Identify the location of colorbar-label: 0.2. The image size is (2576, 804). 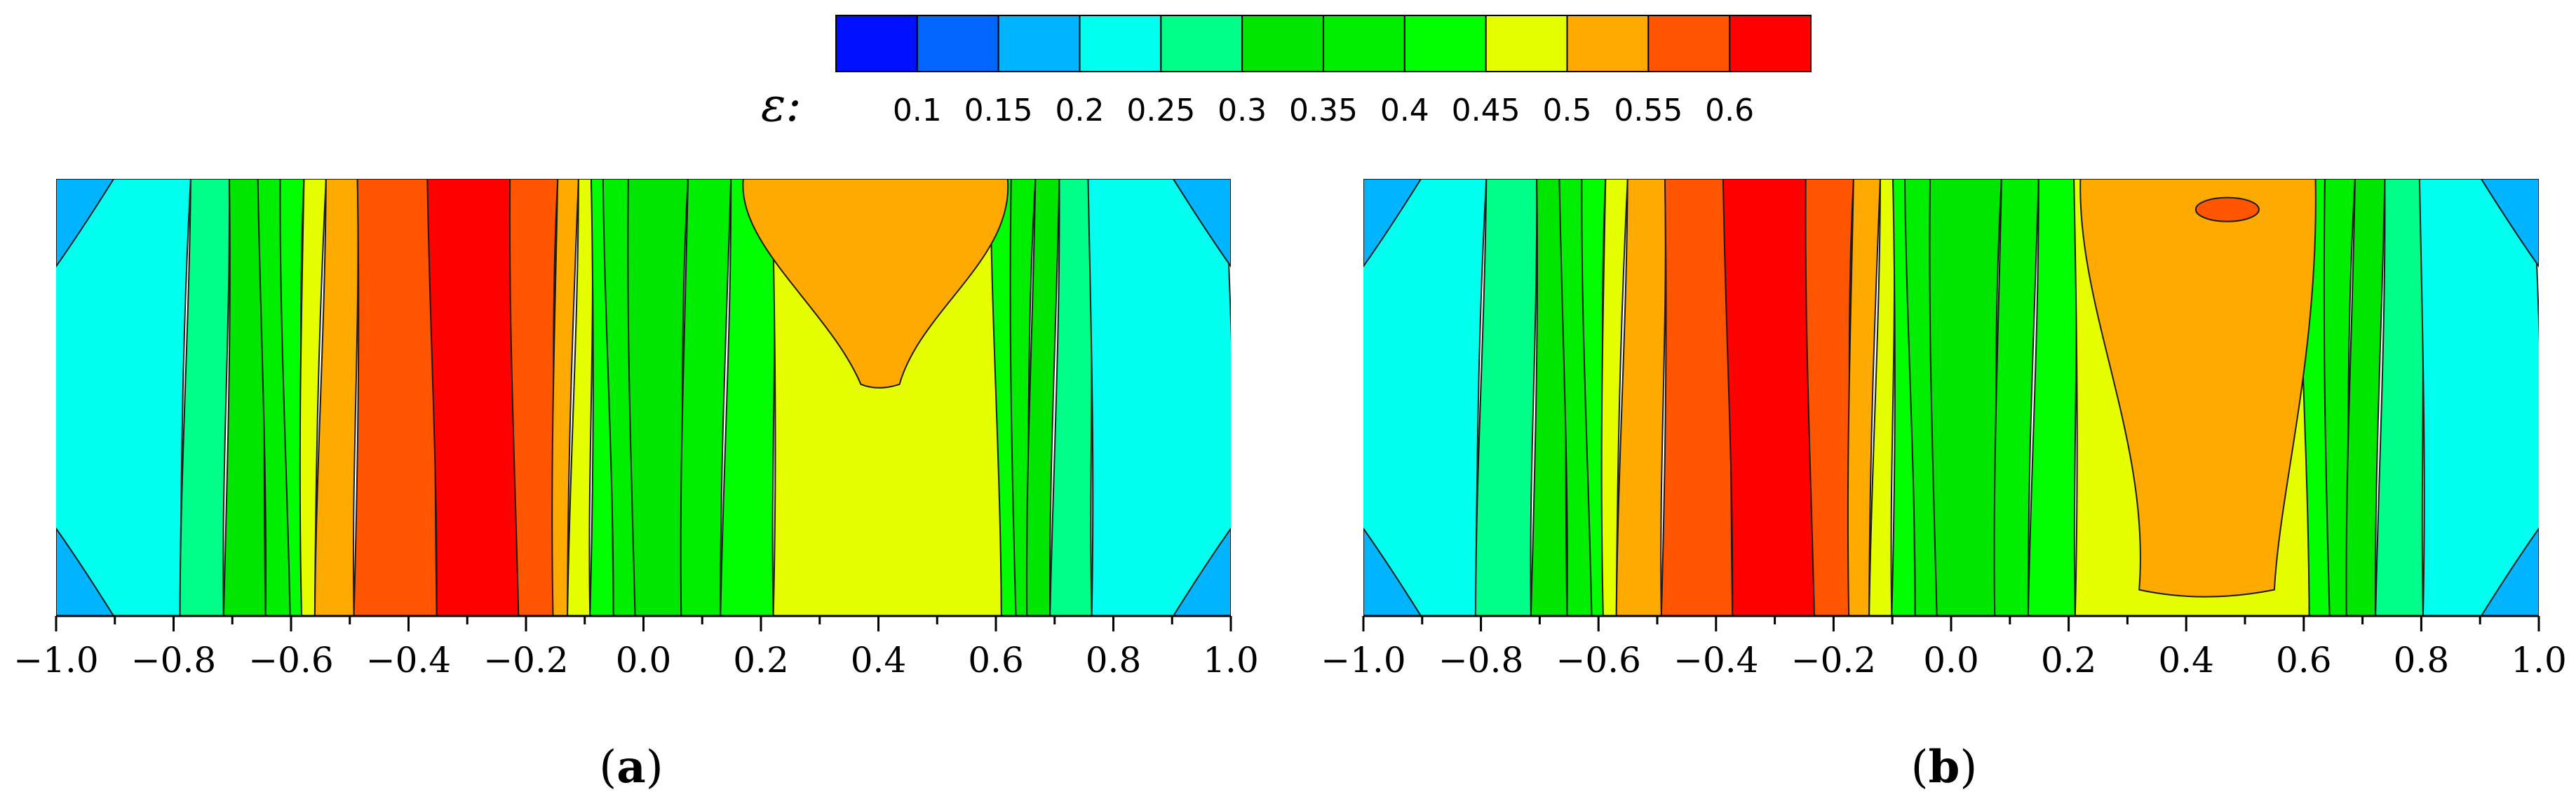
(1080, 110).